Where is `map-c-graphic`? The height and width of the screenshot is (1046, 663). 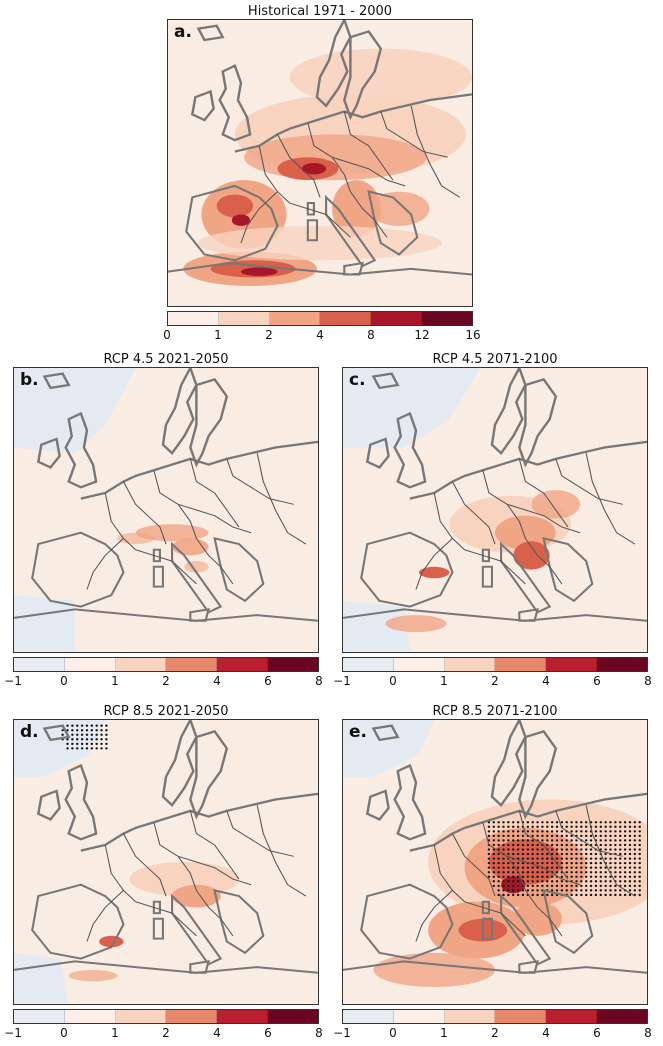 map-c-graphic is located at coordinates (495, 510).